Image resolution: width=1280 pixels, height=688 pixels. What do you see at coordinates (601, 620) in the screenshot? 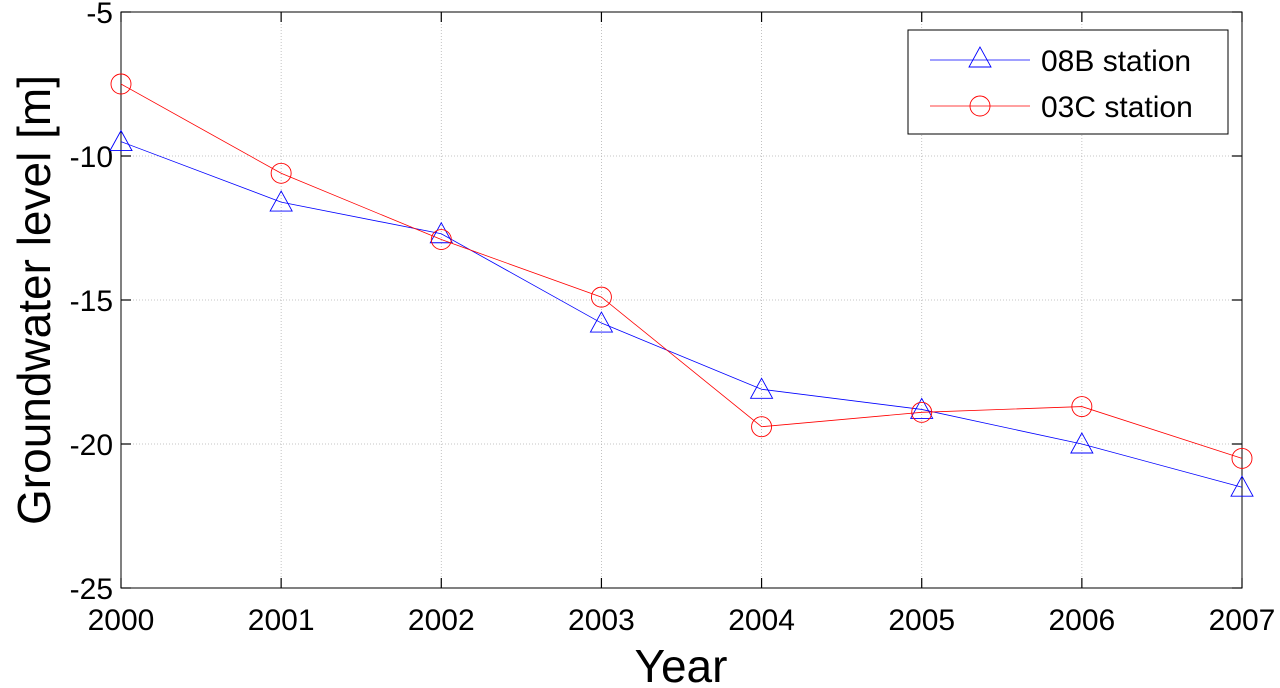
I see `x-tick-label: 2003` at bounding box center [601, 620].